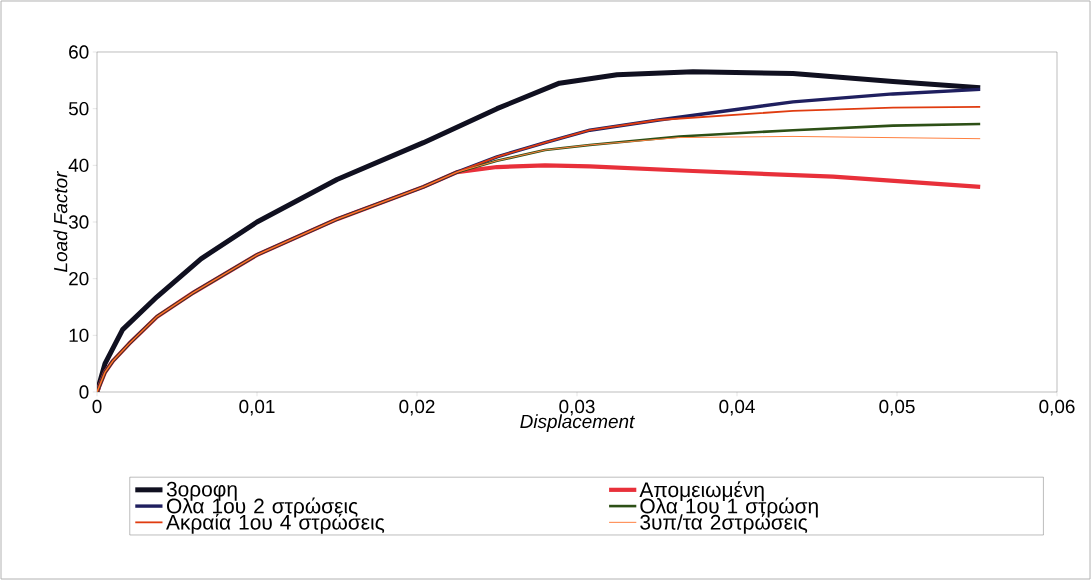  I want to click on x-tick-label: 0,01, so click(257, 407).